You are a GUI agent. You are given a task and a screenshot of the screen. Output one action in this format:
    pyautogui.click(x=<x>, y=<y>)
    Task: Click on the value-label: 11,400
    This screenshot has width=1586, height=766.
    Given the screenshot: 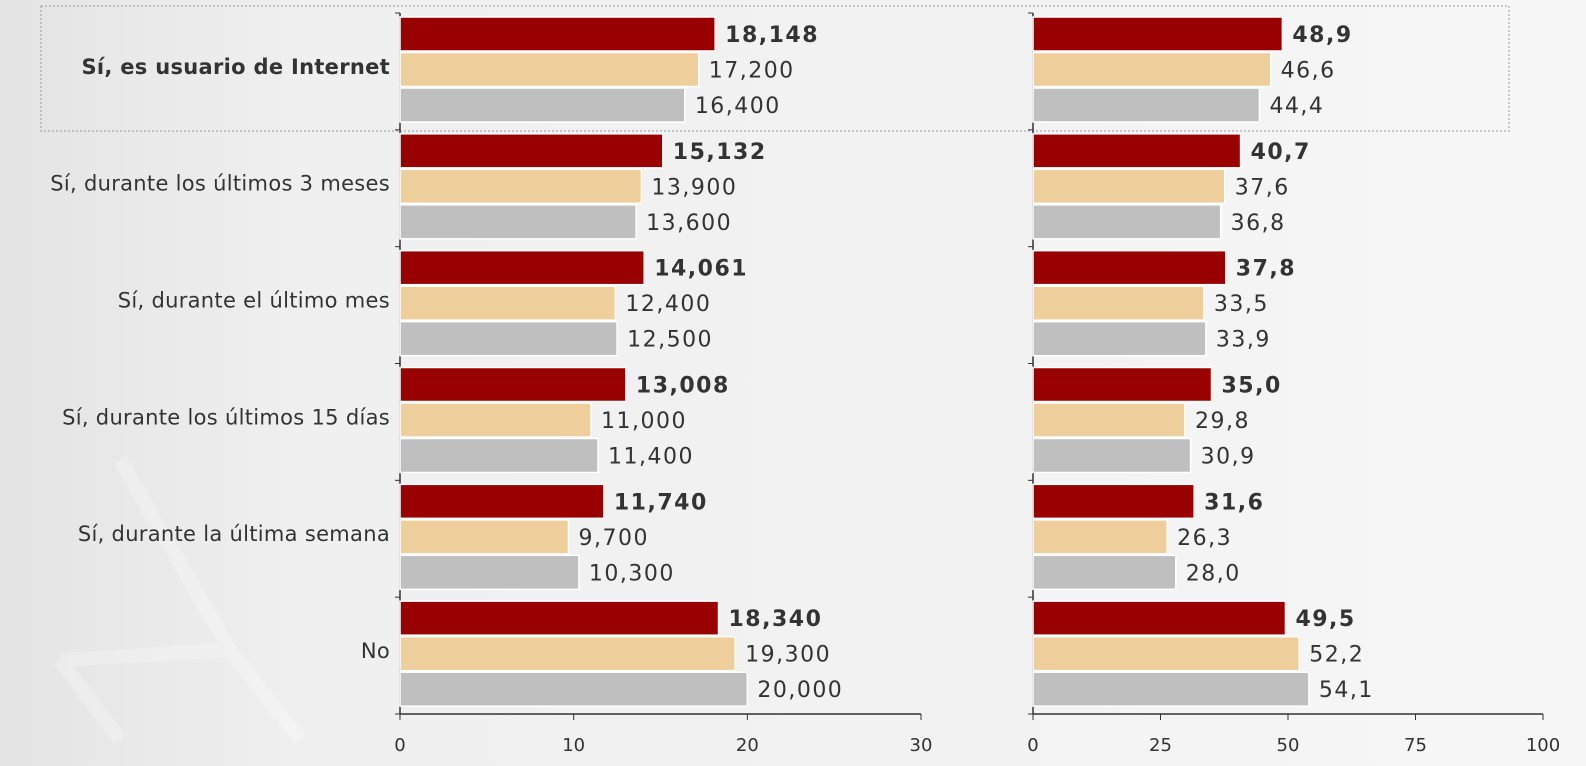 What is the action you would take?
    pyautogui.click(x=651, y=457)
    